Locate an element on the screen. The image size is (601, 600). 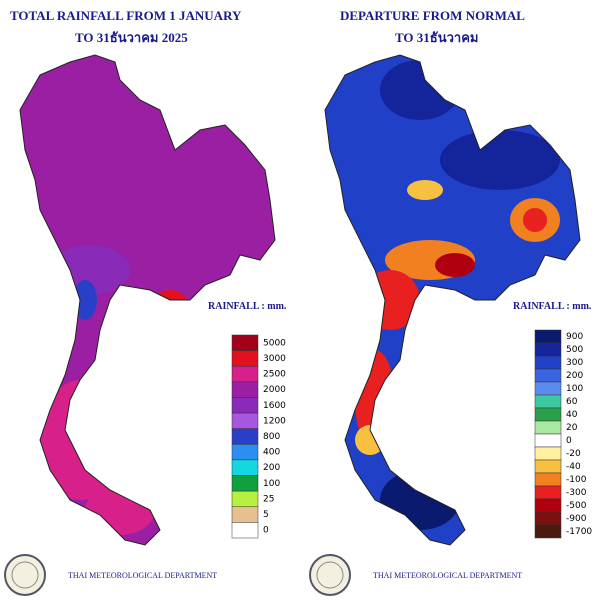
legend-label: 25 is located at coordinates (268, 499).